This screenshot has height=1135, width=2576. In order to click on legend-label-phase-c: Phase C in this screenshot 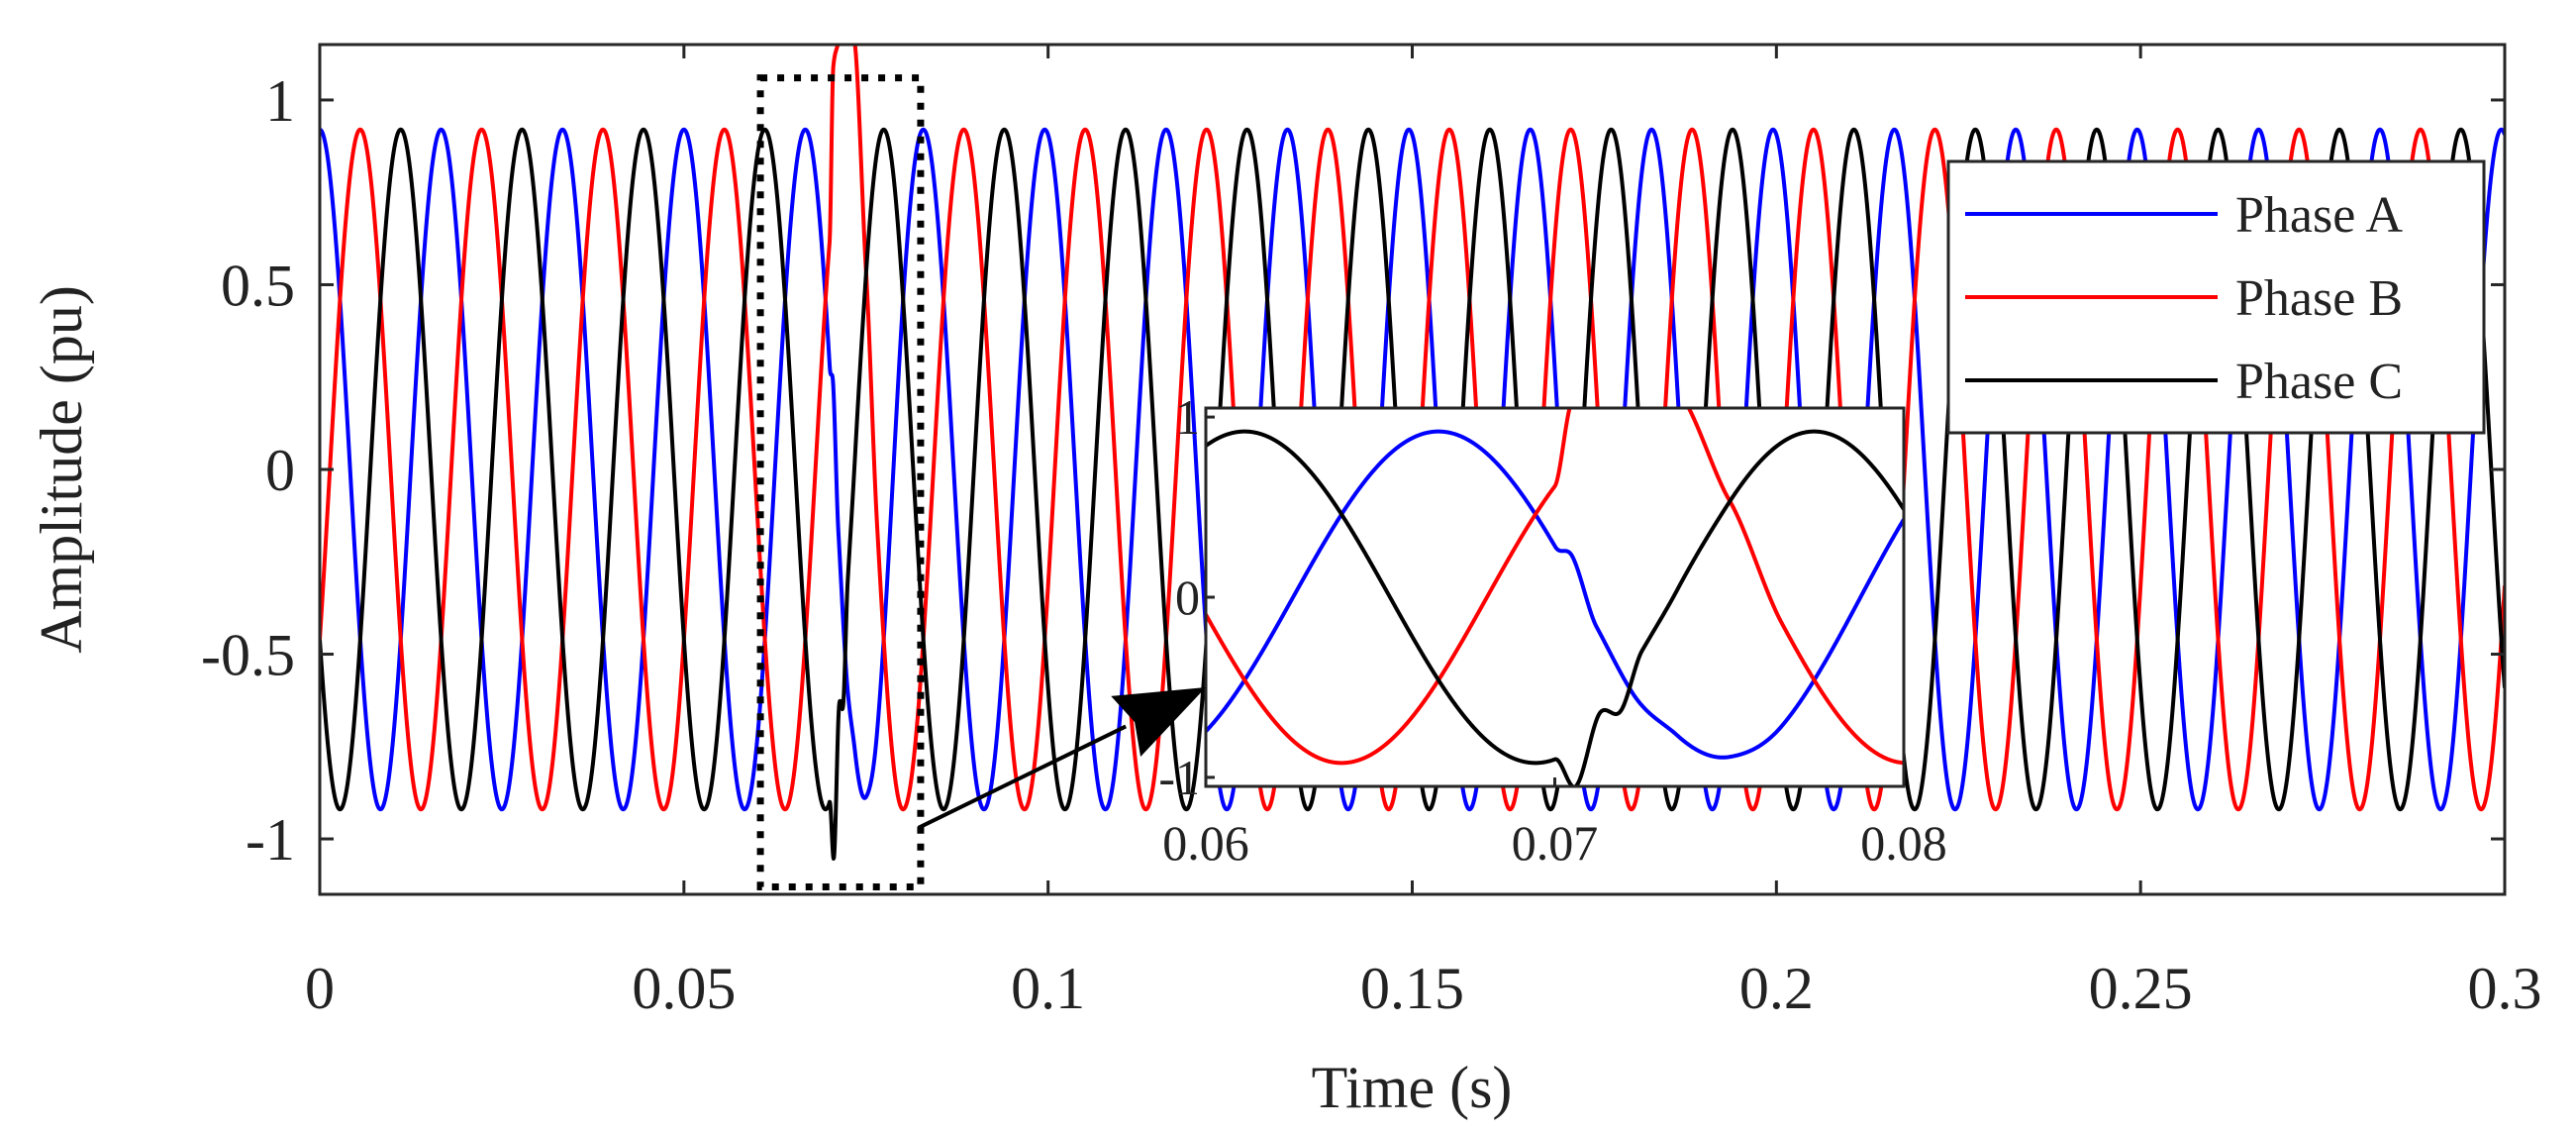, I will do `click(2319, 382)`.